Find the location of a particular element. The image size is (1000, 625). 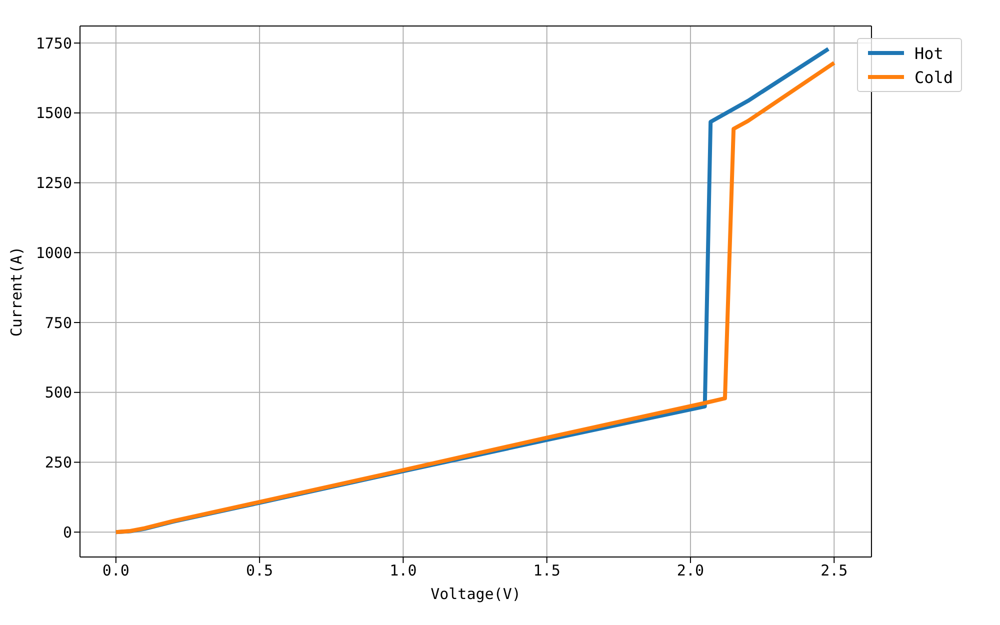

y-tick-label: 1000 is located at coordinates (54, 253).